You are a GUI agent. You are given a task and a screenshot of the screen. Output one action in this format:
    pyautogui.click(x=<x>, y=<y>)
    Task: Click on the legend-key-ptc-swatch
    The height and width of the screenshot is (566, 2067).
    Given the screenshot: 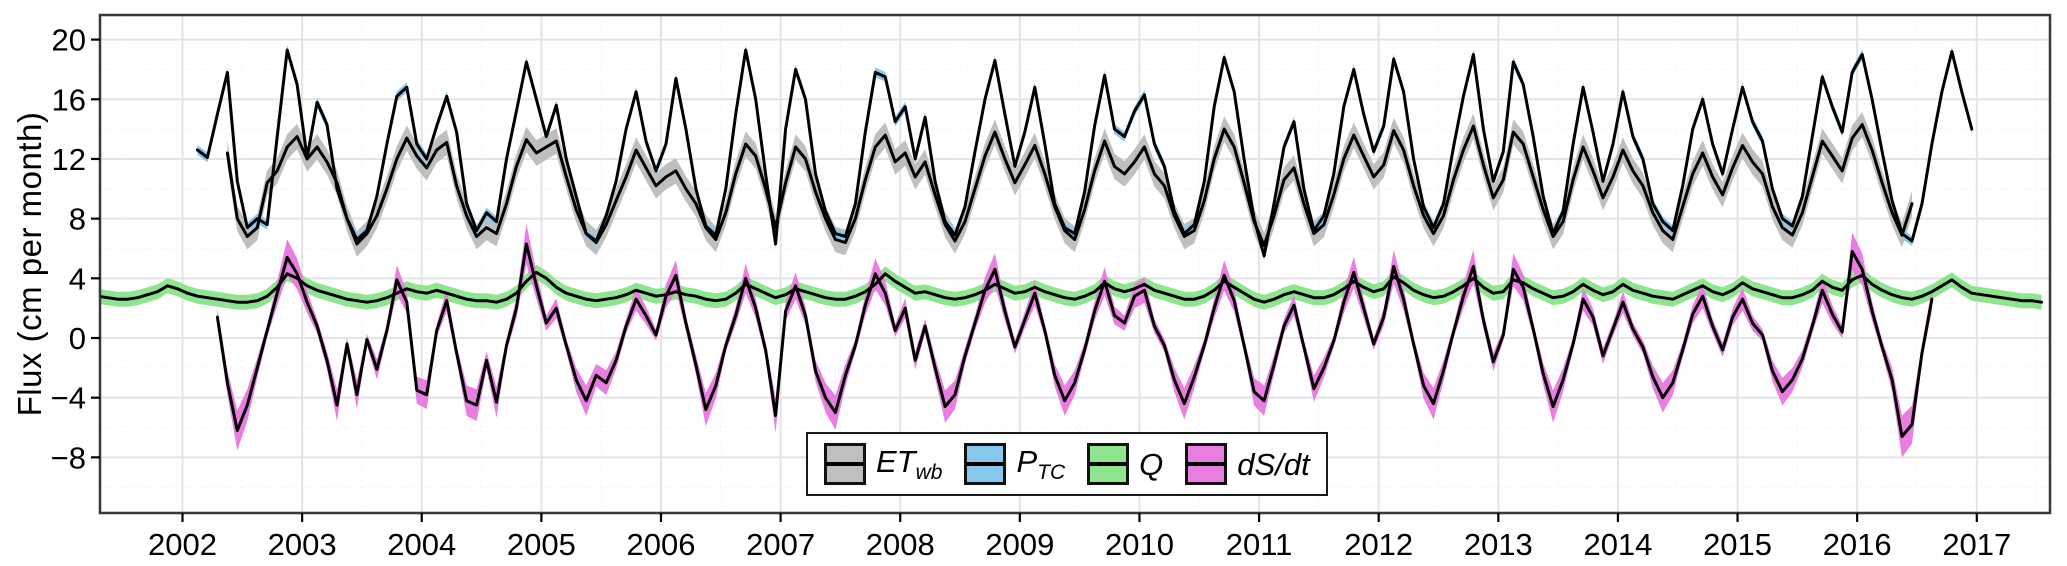 What is the action you would take?
    pyautogui.click(x=985, y=464)
    